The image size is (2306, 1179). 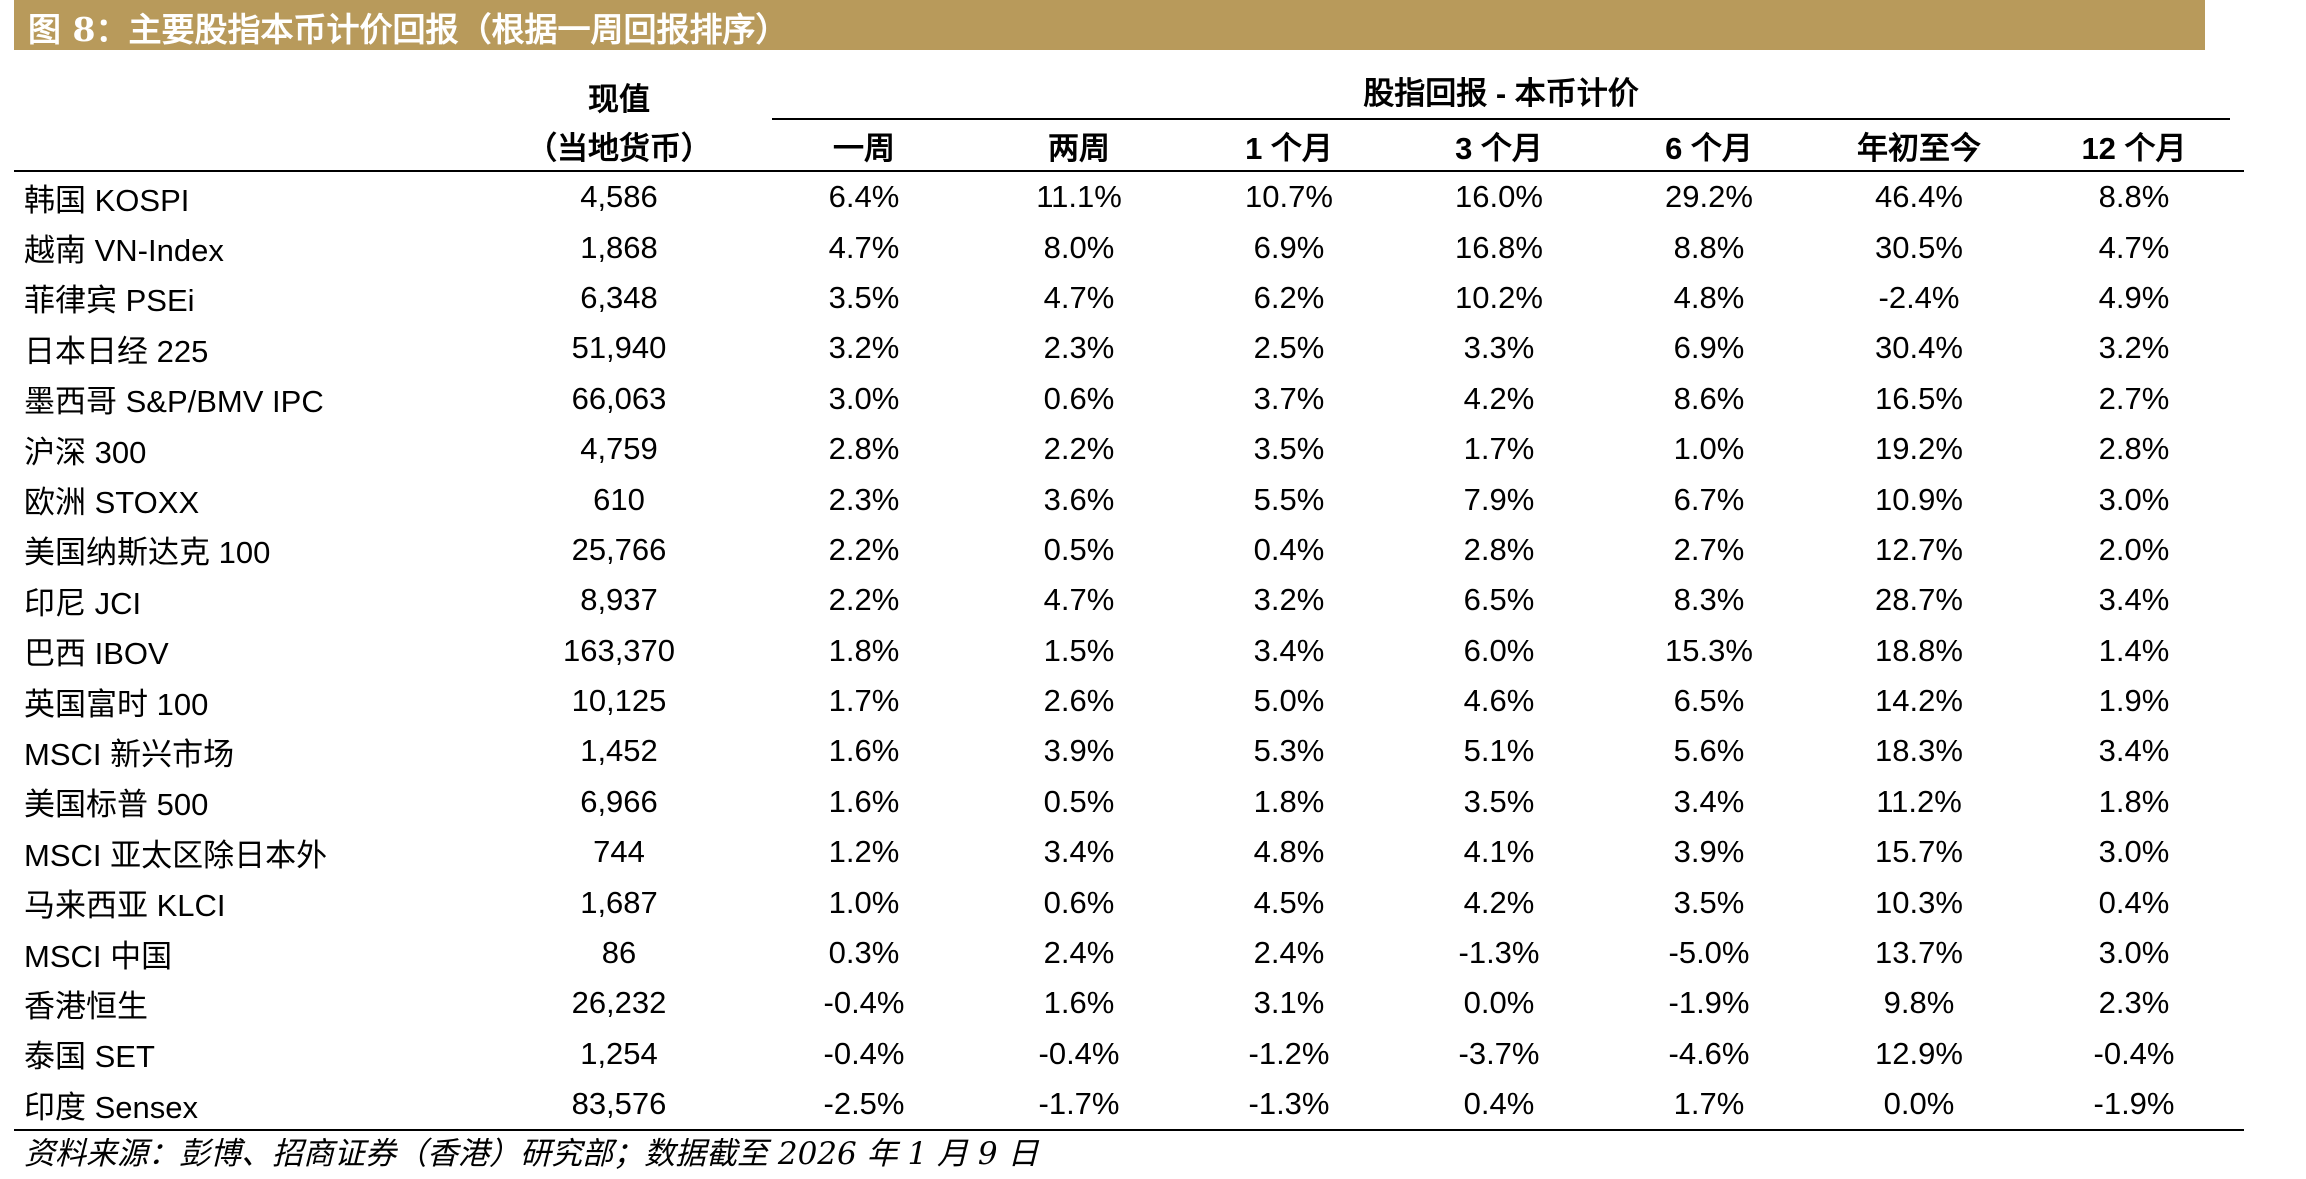 I want to click on table-row: MSCI 中国 86 0.3% 2.4% 2.4% -1.3% -5.0% 13.7% 3.0%, so click(x=1129, y=953).